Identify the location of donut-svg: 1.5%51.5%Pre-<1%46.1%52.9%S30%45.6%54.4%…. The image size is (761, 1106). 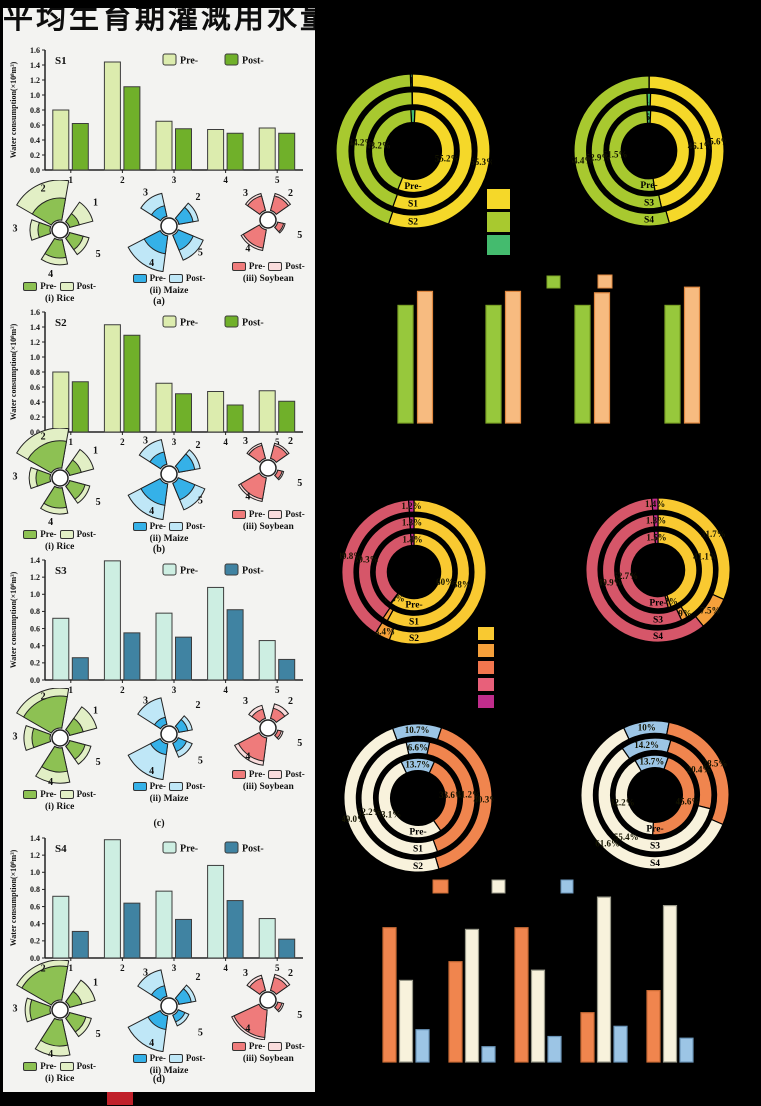
(649, 151).